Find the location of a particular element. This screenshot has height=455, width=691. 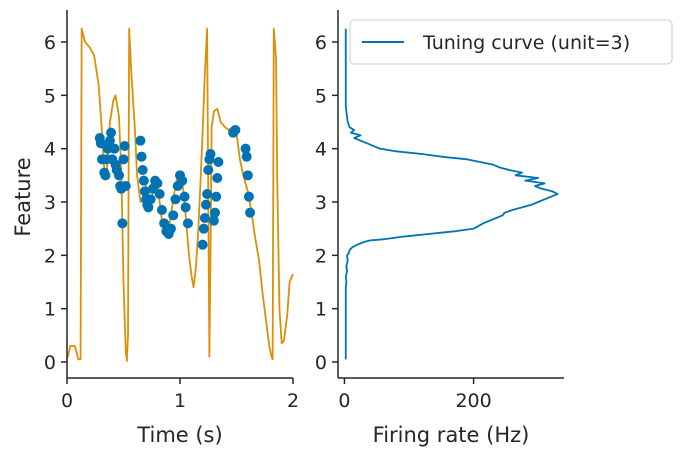

legend-frame is located at coordinates (511, 42).